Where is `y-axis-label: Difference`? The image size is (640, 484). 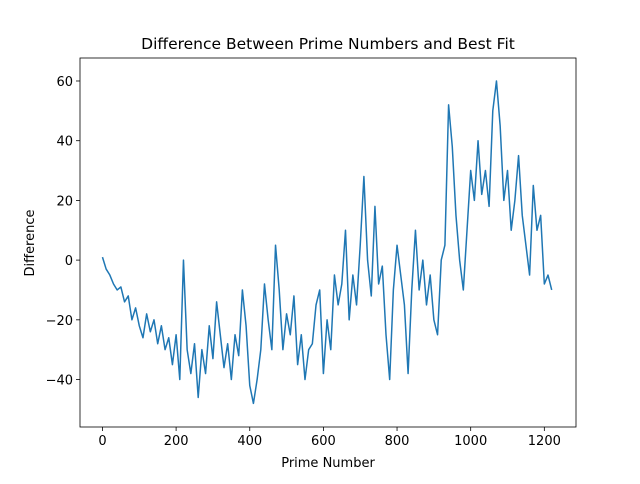
y-axis-label: Difference is located at coordinates (30, 242).